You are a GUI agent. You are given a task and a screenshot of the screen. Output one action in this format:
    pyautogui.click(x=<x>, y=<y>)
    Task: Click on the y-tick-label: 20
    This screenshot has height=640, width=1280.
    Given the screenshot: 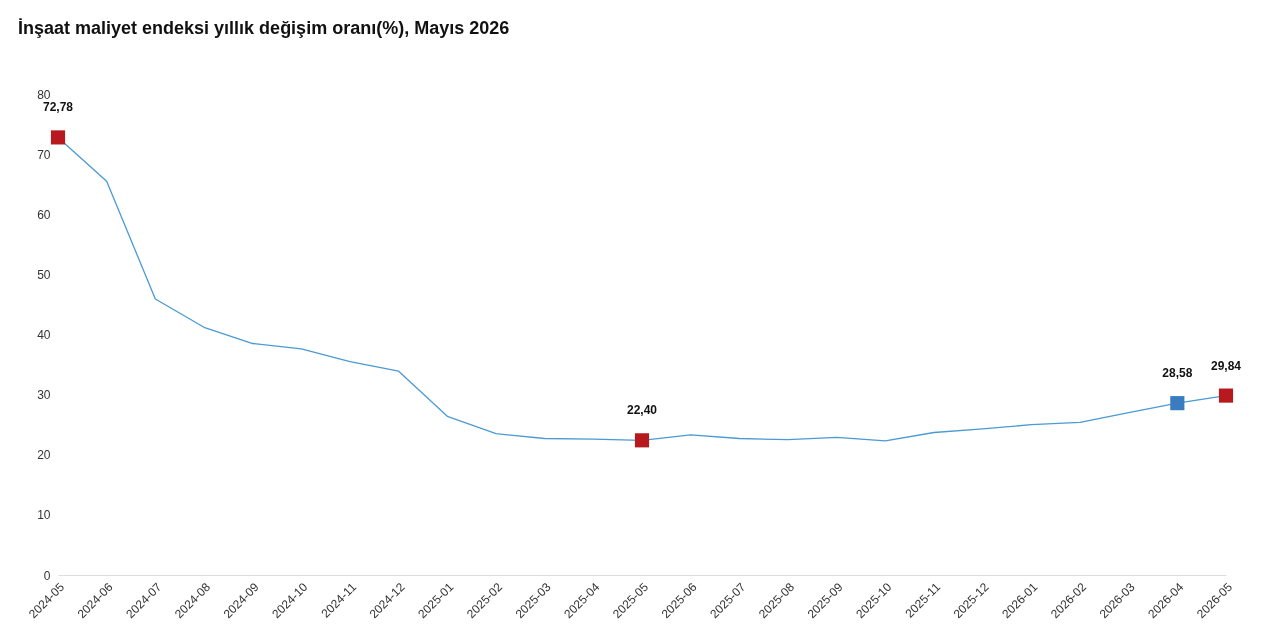 What is the action you would take?
    pyautogui.click(x=44, y=455)
    